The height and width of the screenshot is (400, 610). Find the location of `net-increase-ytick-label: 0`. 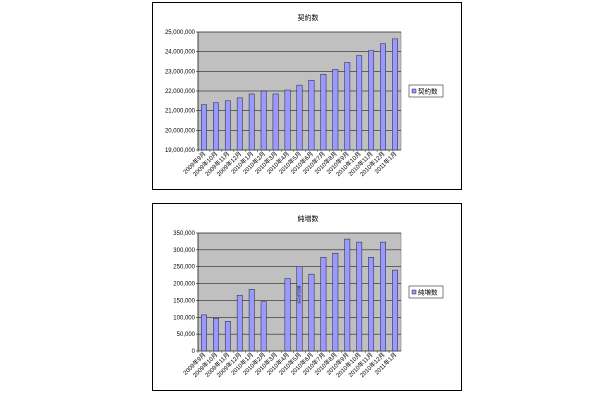

net-increase-ytick-label: 0 is located at coordinates (194, 352).